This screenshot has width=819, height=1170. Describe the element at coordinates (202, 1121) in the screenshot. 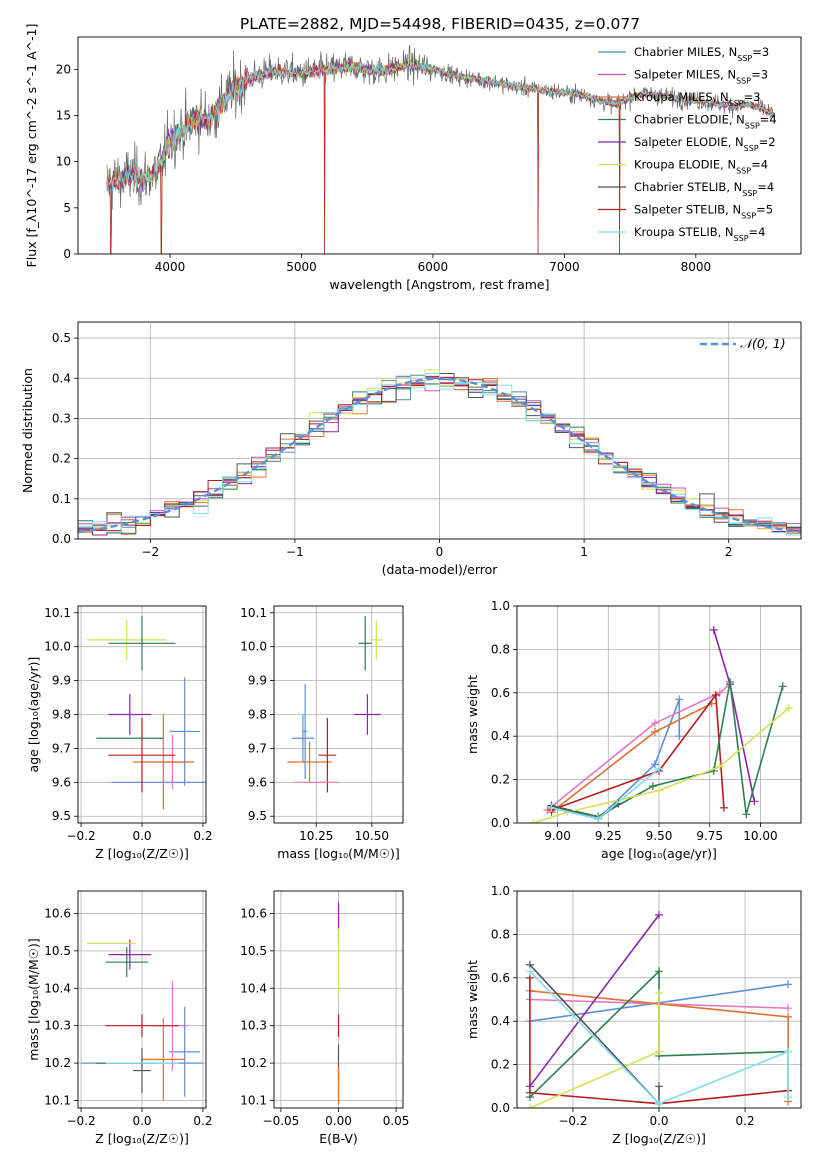

I see `x-tick-label: 0.2` at that location.